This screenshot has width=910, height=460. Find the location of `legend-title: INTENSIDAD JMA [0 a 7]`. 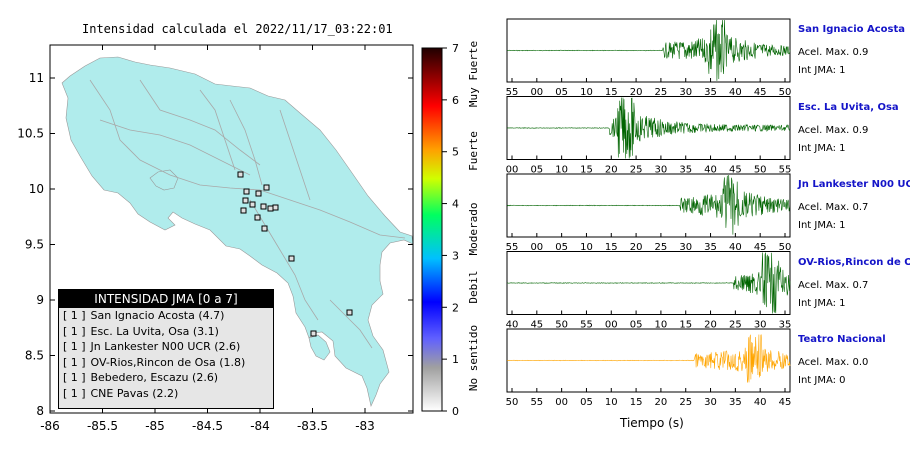

legend-title: INTENSIDAD JMA [0 a 7] is located at coordinates (166, 299).